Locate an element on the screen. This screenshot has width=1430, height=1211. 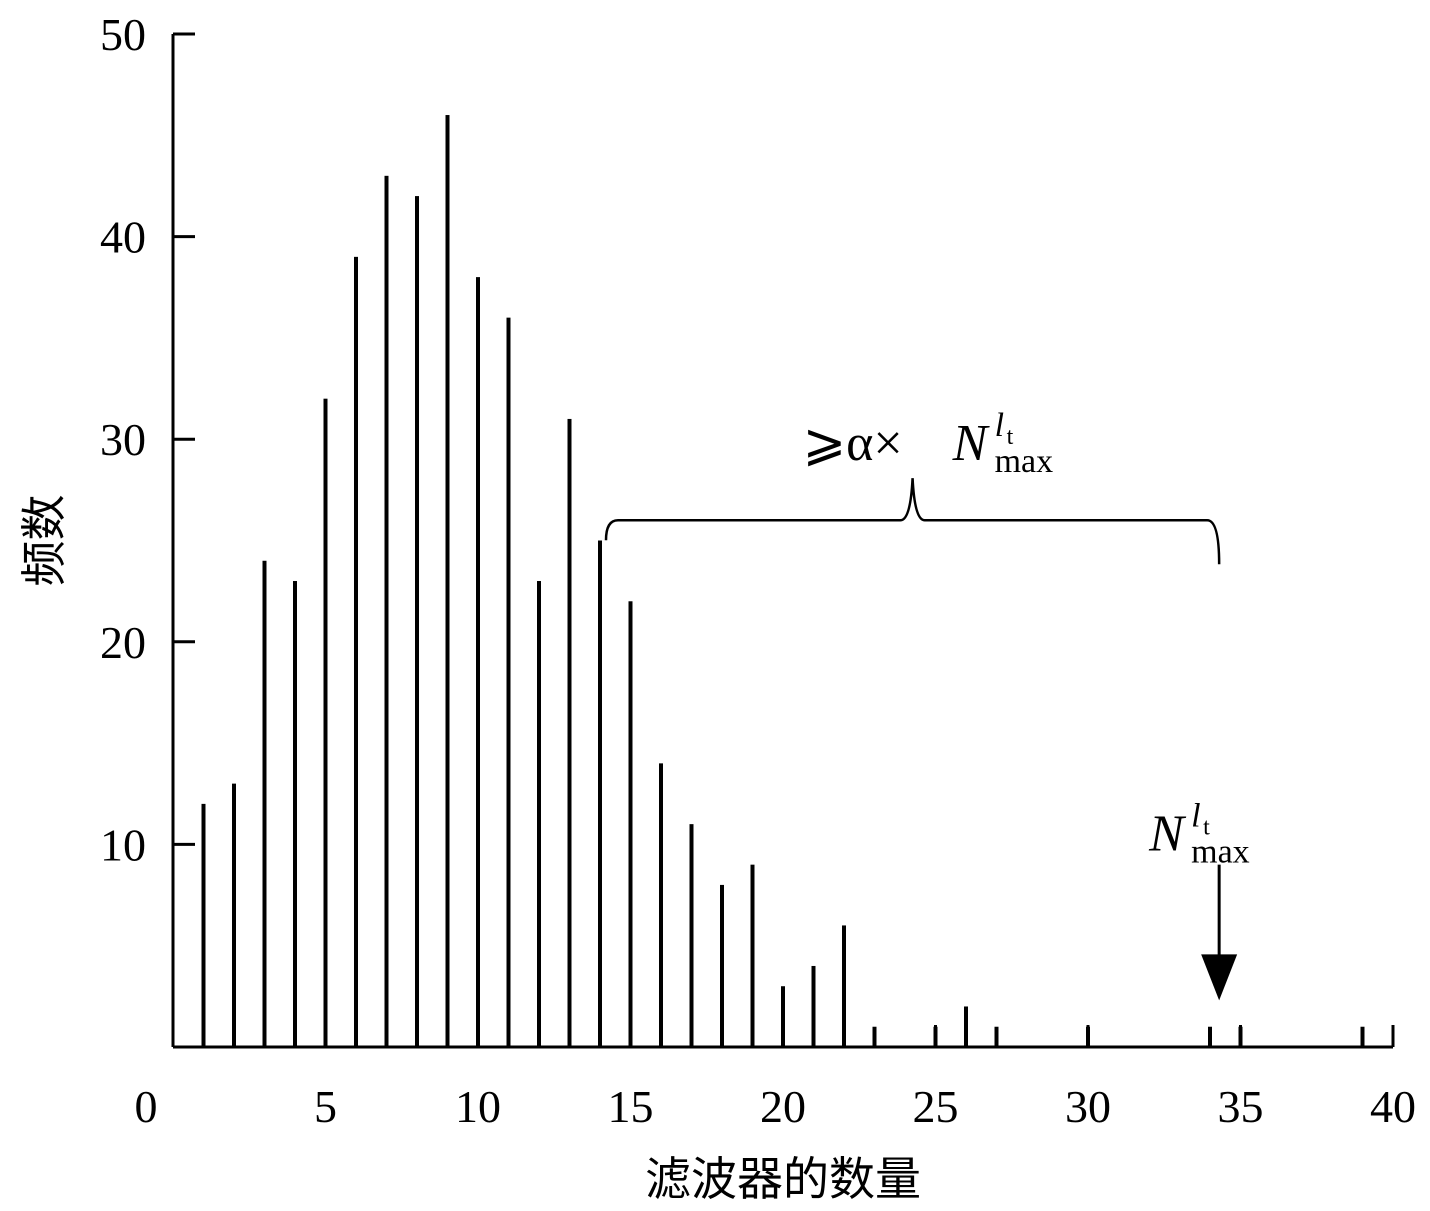
x-axis-label: 滤波器的数量 is located at coordinates (783, 1179).